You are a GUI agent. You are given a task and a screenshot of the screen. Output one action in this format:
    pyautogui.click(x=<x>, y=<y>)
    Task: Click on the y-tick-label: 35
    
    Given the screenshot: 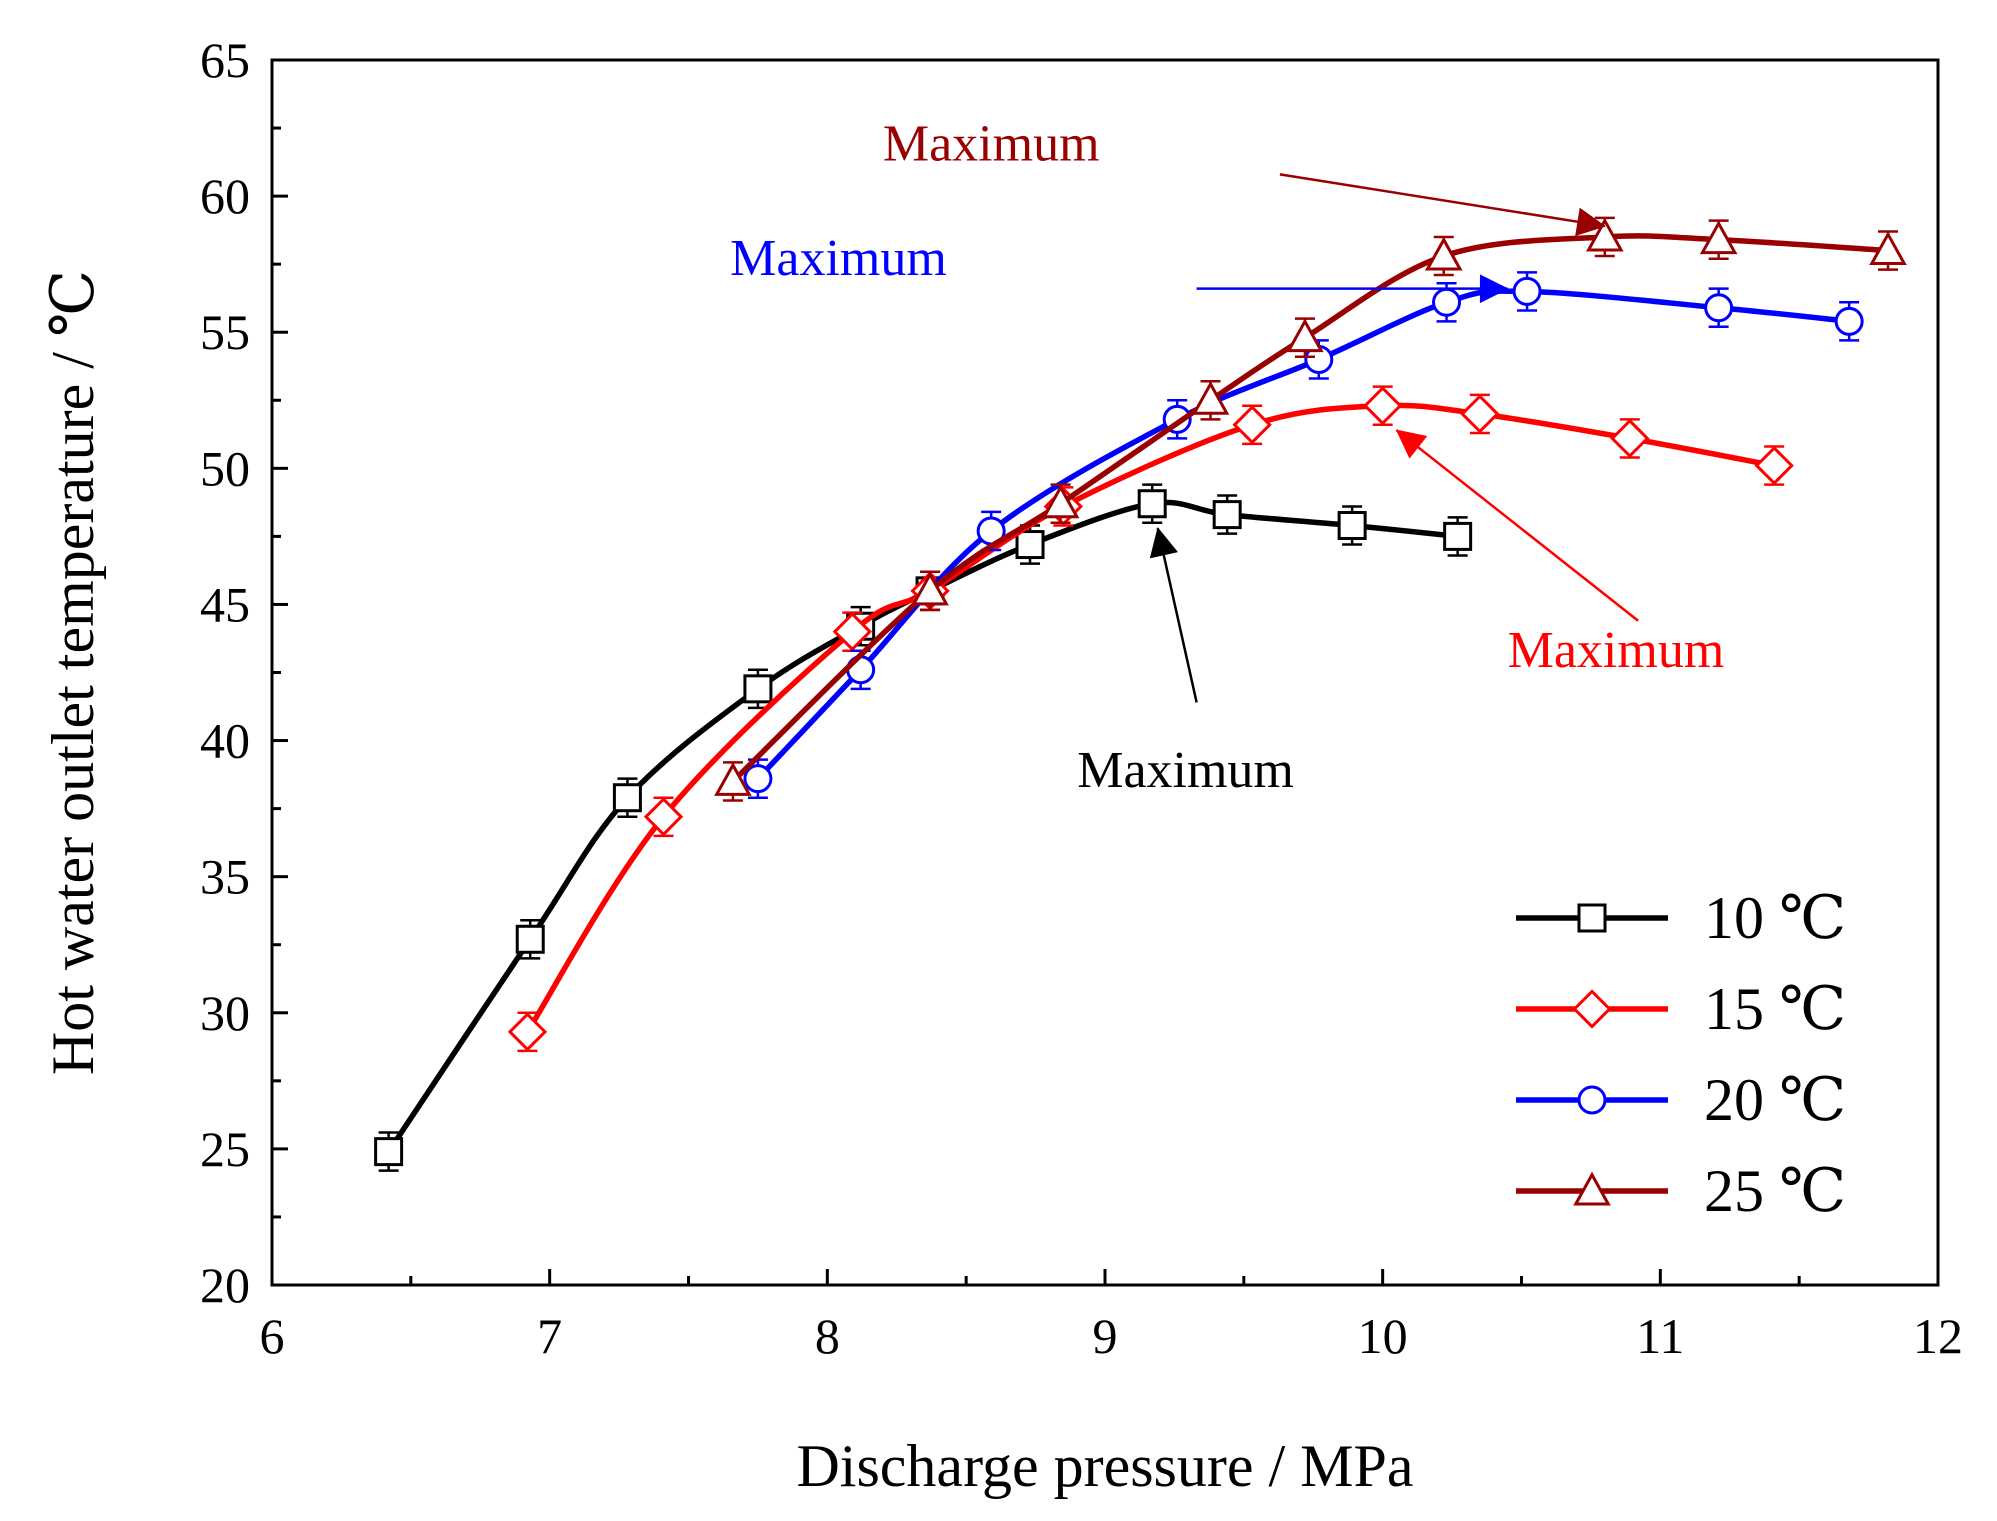 What is the action you would take?
    pyautogui.click(x=225, y=877)
    